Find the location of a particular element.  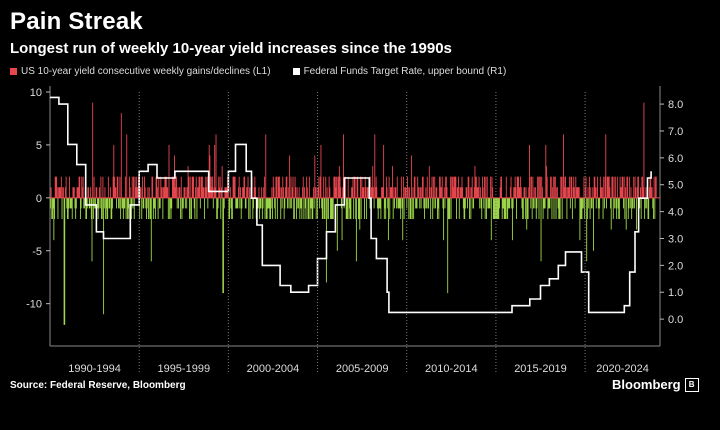

right-tick-label: 3.0 is located at coordinates (675, 239).